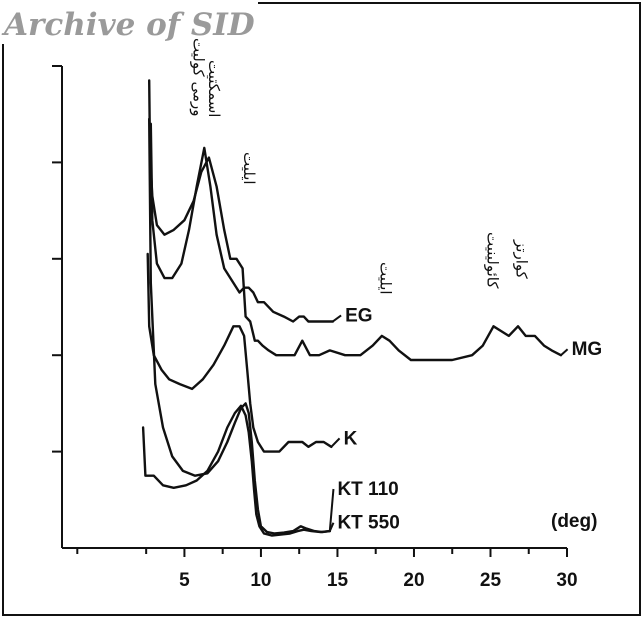 The image size is (643, 619). What do you see at coordinates (338, 580) in the screenshot?
I see `x-tick-label: 15` at bounding box center [338, 580].